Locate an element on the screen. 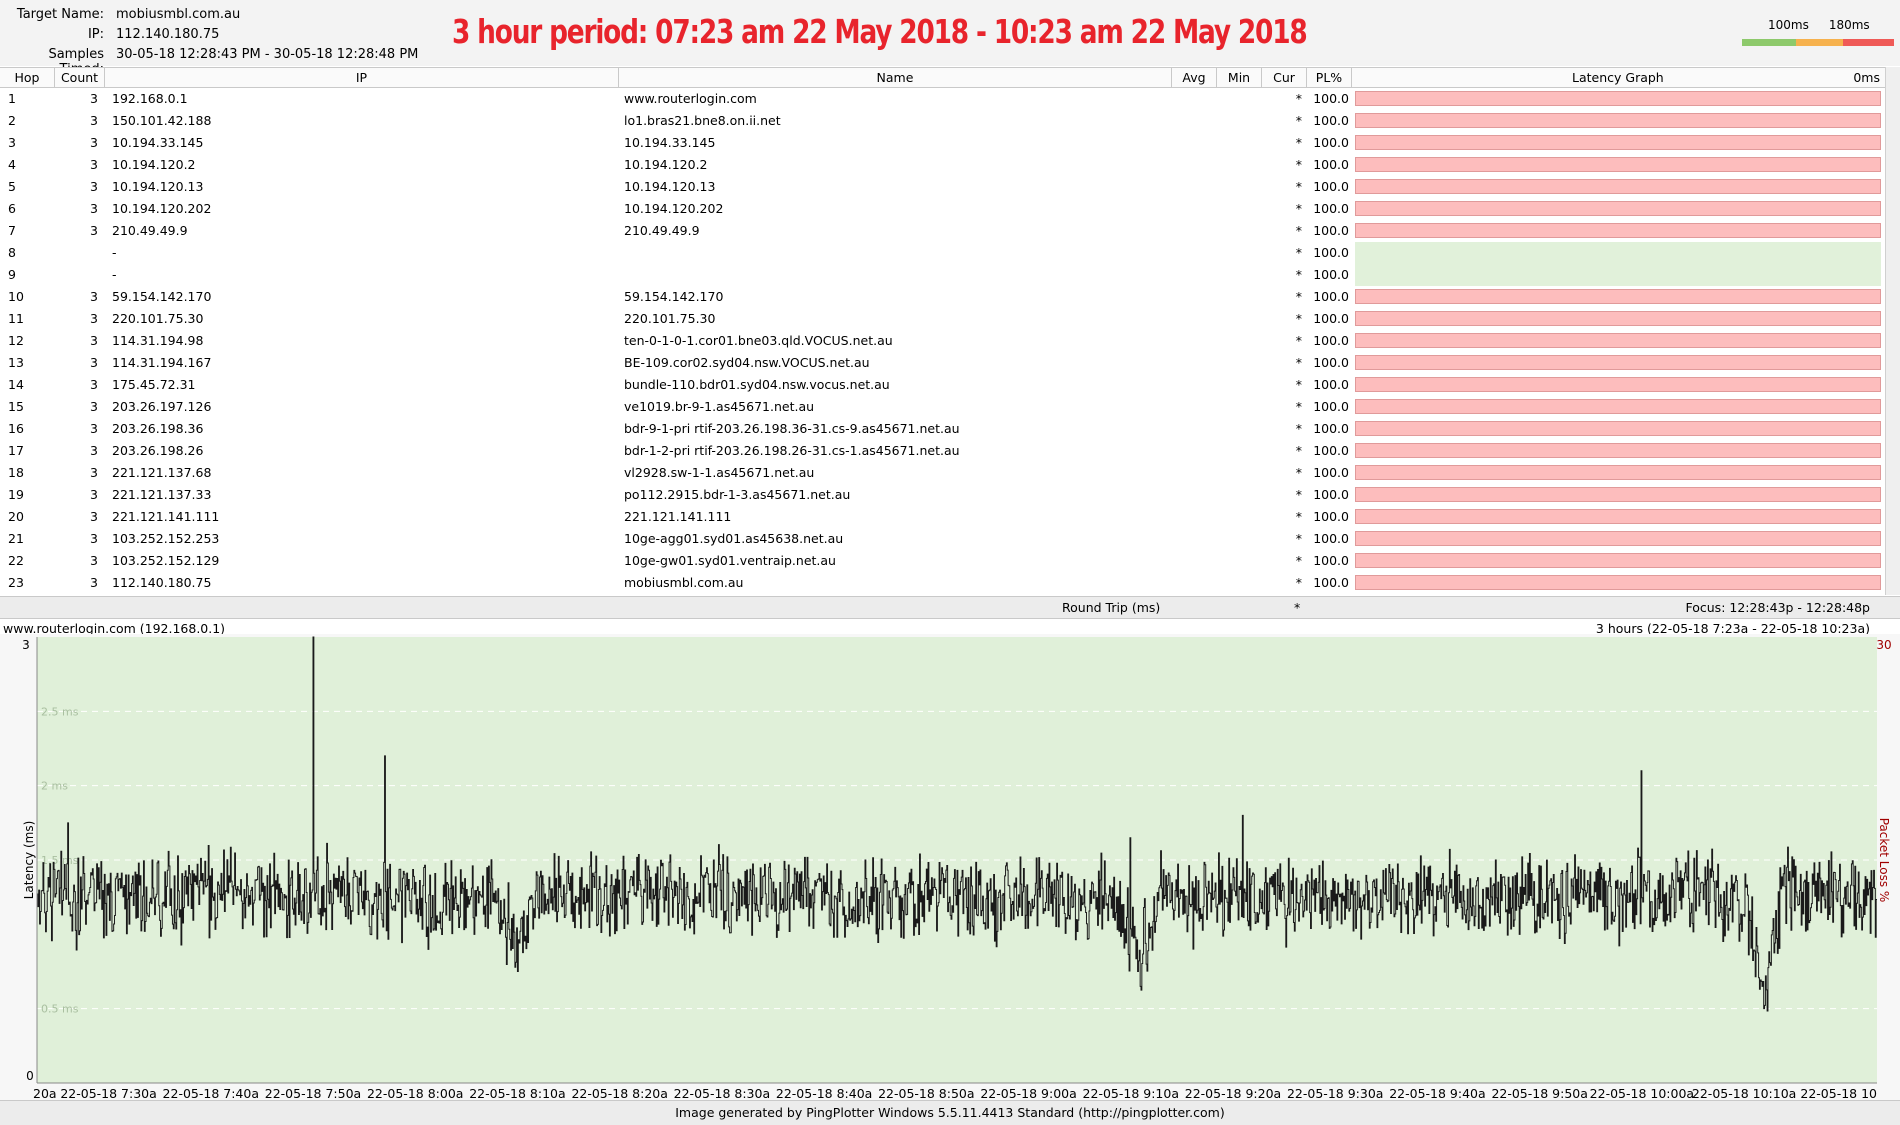 This screenshot has height=1125, width=1900. table-row: 3 3 10.194.33.145 10.194.33.145 * 100.0 is located at coordinates (943, 143).